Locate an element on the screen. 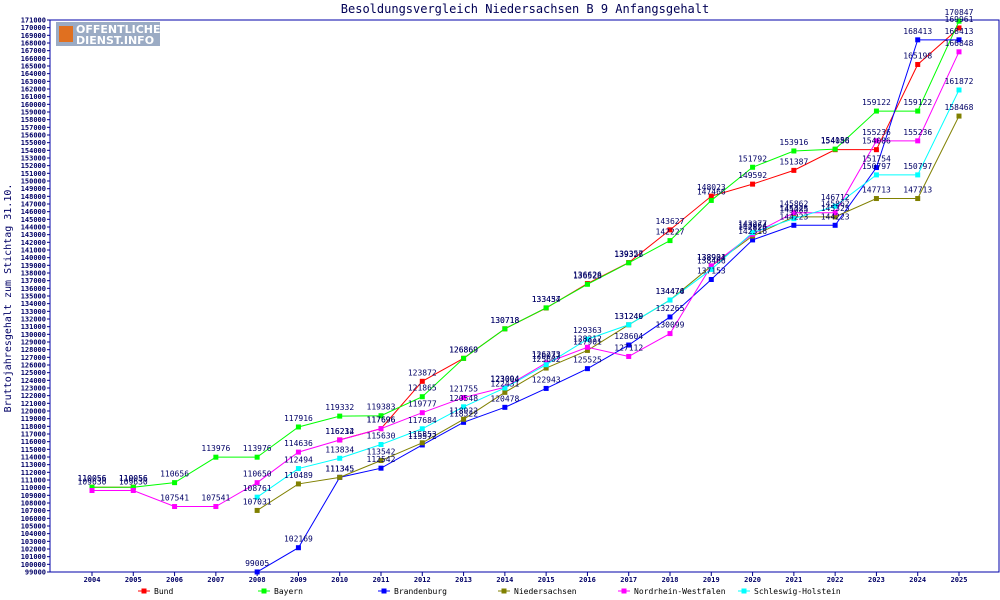  x-tick-label: 2022 is located at coordinates (835, 580).